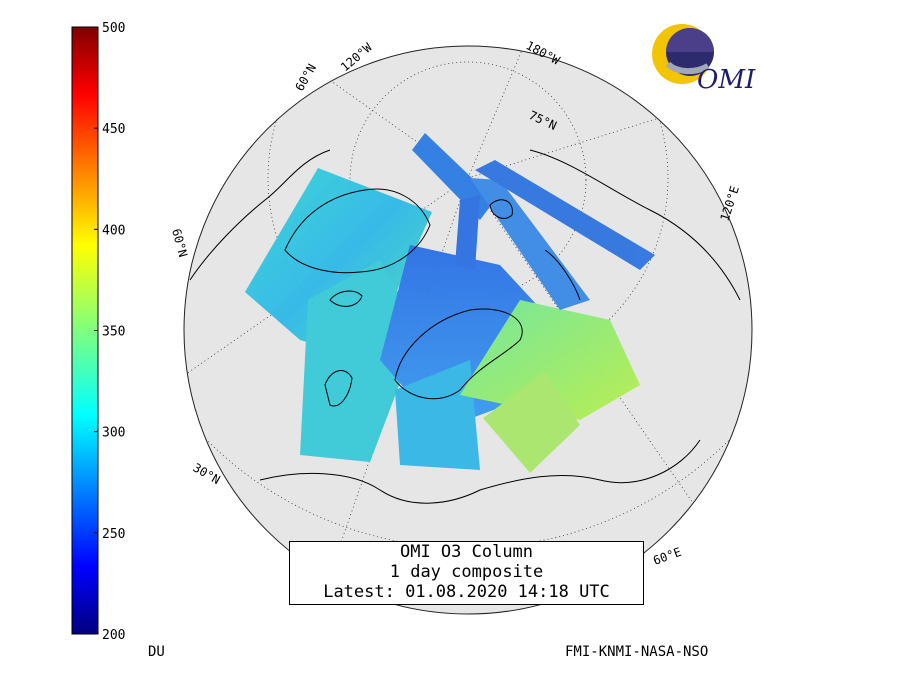 This screenshot has width=900, height=690. What do you see at coordinates (501, 209) in the screenshot?
I see `svalbard-coast` at bounding box center [501, 209].